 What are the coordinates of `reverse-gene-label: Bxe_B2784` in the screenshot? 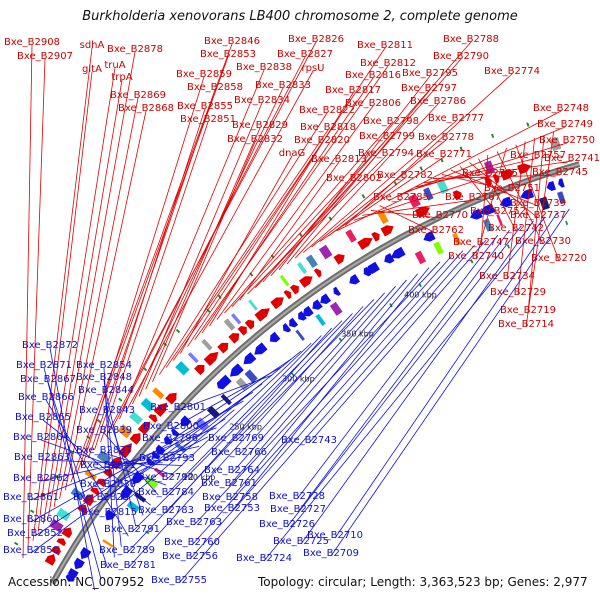 It's located at (166, 492).